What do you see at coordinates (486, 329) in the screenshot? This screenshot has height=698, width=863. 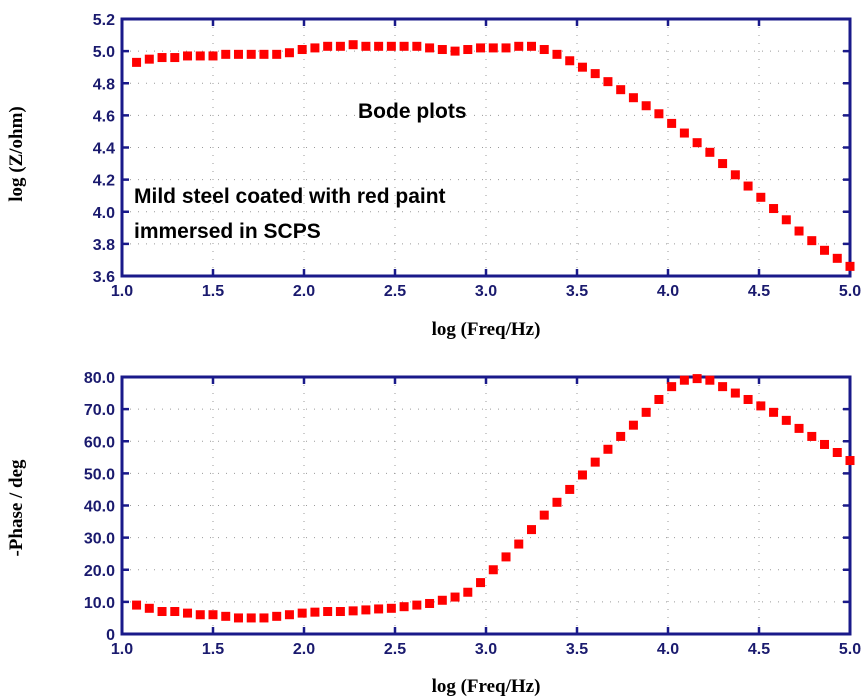 I see `impedance-x-axis-title: log (Freq/Hz)` at bounding box center [486, 329].